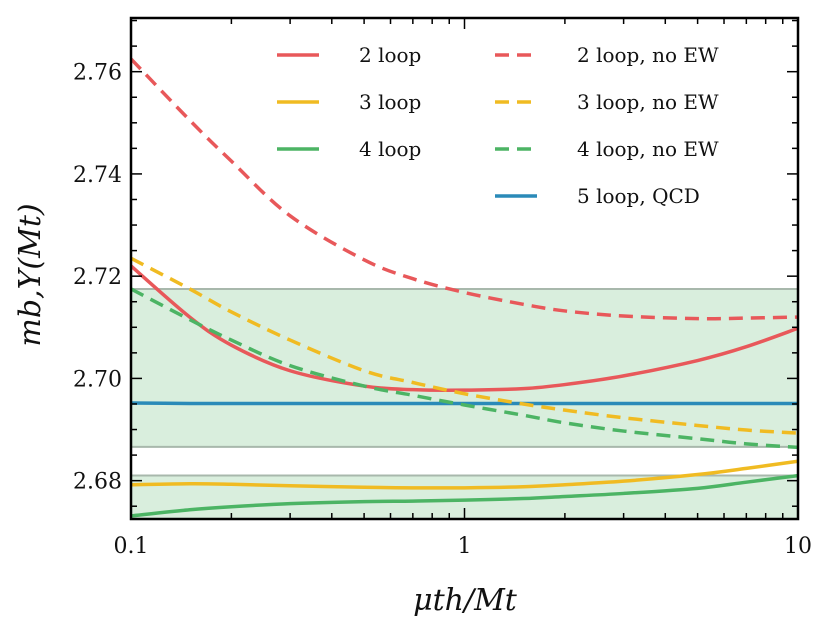 The height and width of the screenshot is (623, 831). What do you see at coordinates (131, 546) in the screenshot?
I see `x-tick-label: 0.1` at bounding box center [131, 546].